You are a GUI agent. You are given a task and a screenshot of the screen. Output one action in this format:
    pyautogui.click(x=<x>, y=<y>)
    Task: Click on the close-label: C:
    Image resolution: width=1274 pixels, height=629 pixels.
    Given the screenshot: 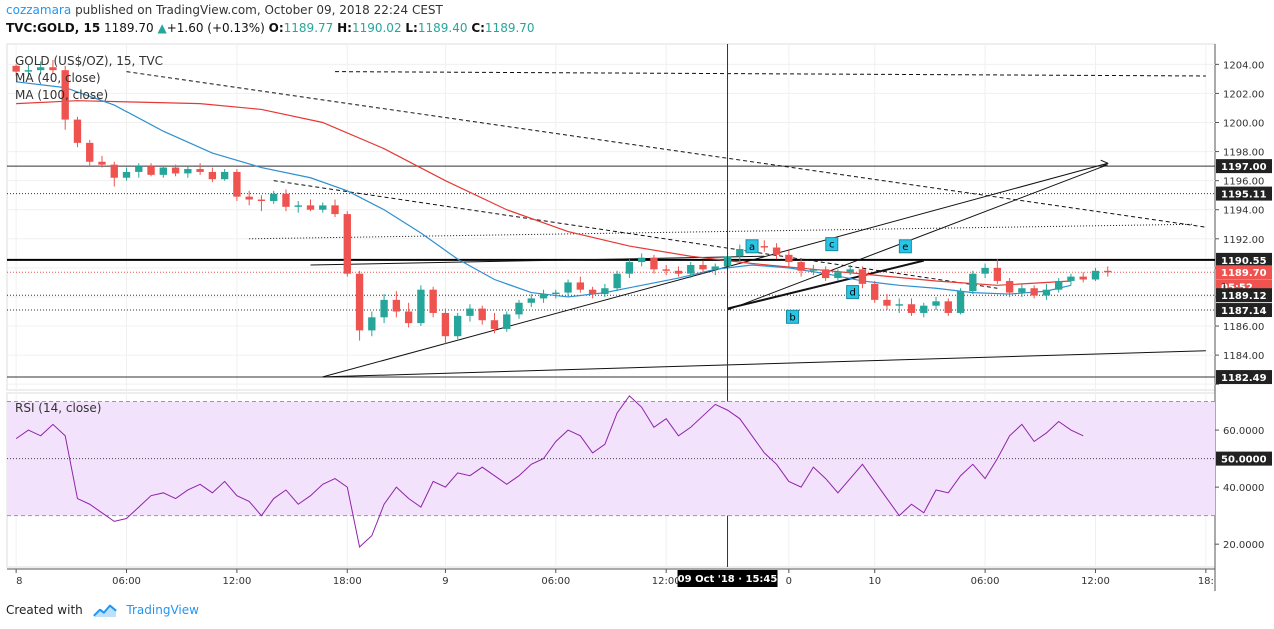 What is the action you would take?
    pyautogui.click(x=478, y=28)
    